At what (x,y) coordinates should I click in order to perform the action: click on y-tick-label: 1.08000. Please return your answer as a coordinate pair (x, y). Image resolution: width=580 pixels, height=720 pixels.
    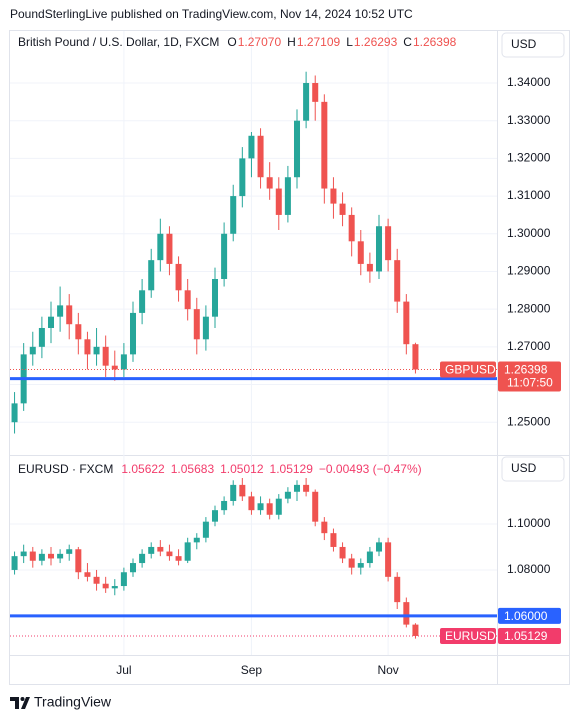
    Looking at the image, I should click on (529, 569).